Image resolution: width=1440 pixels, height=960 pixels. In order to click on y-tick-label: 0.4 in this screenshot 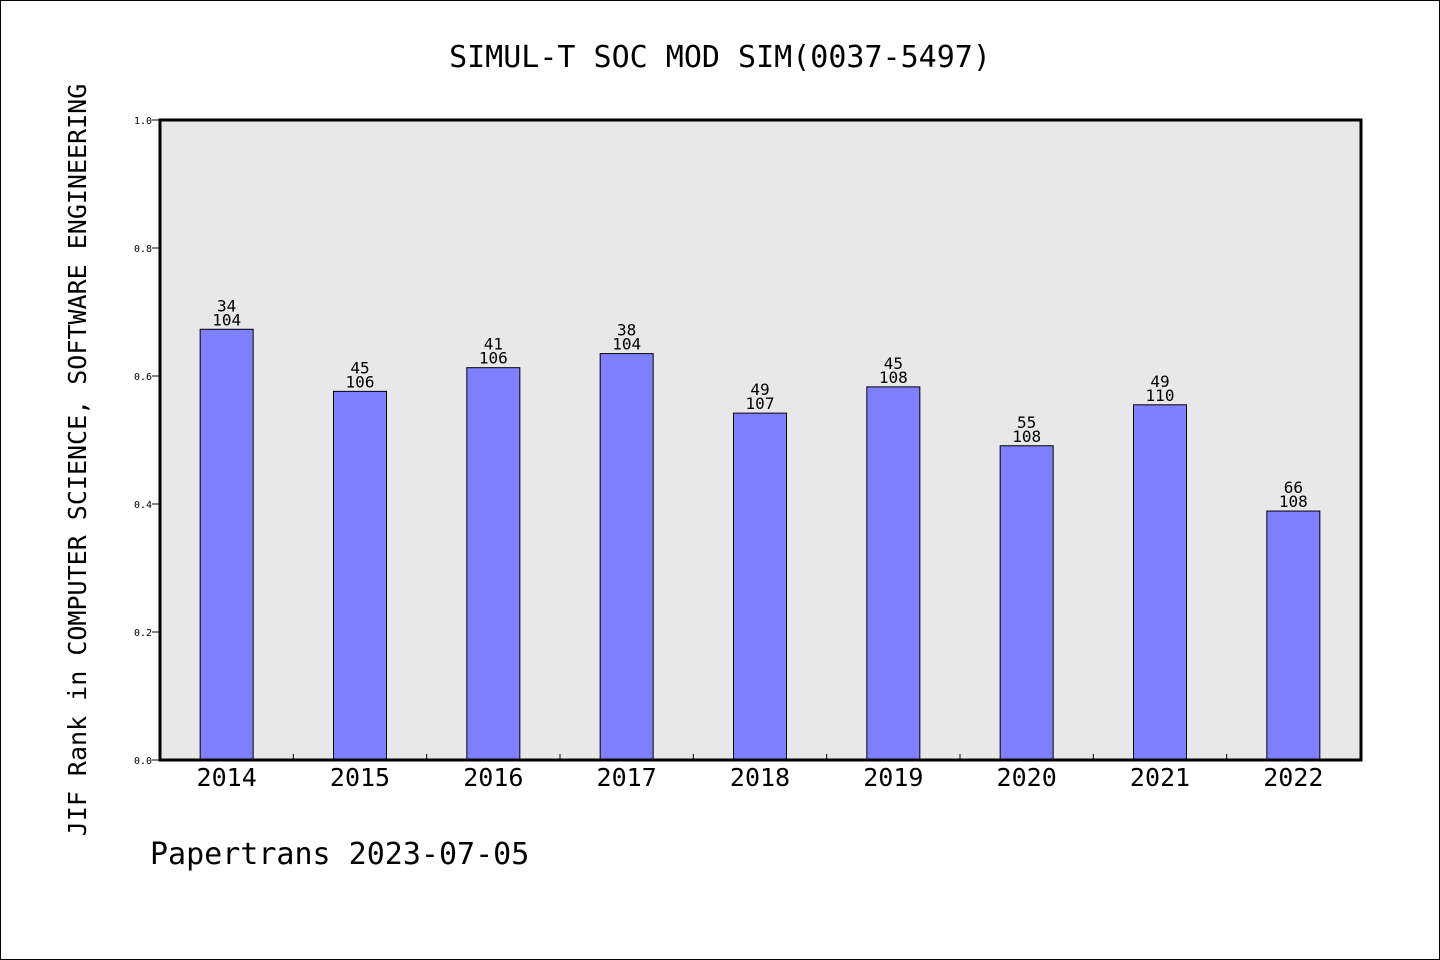, I will do `click(143, 505)`.